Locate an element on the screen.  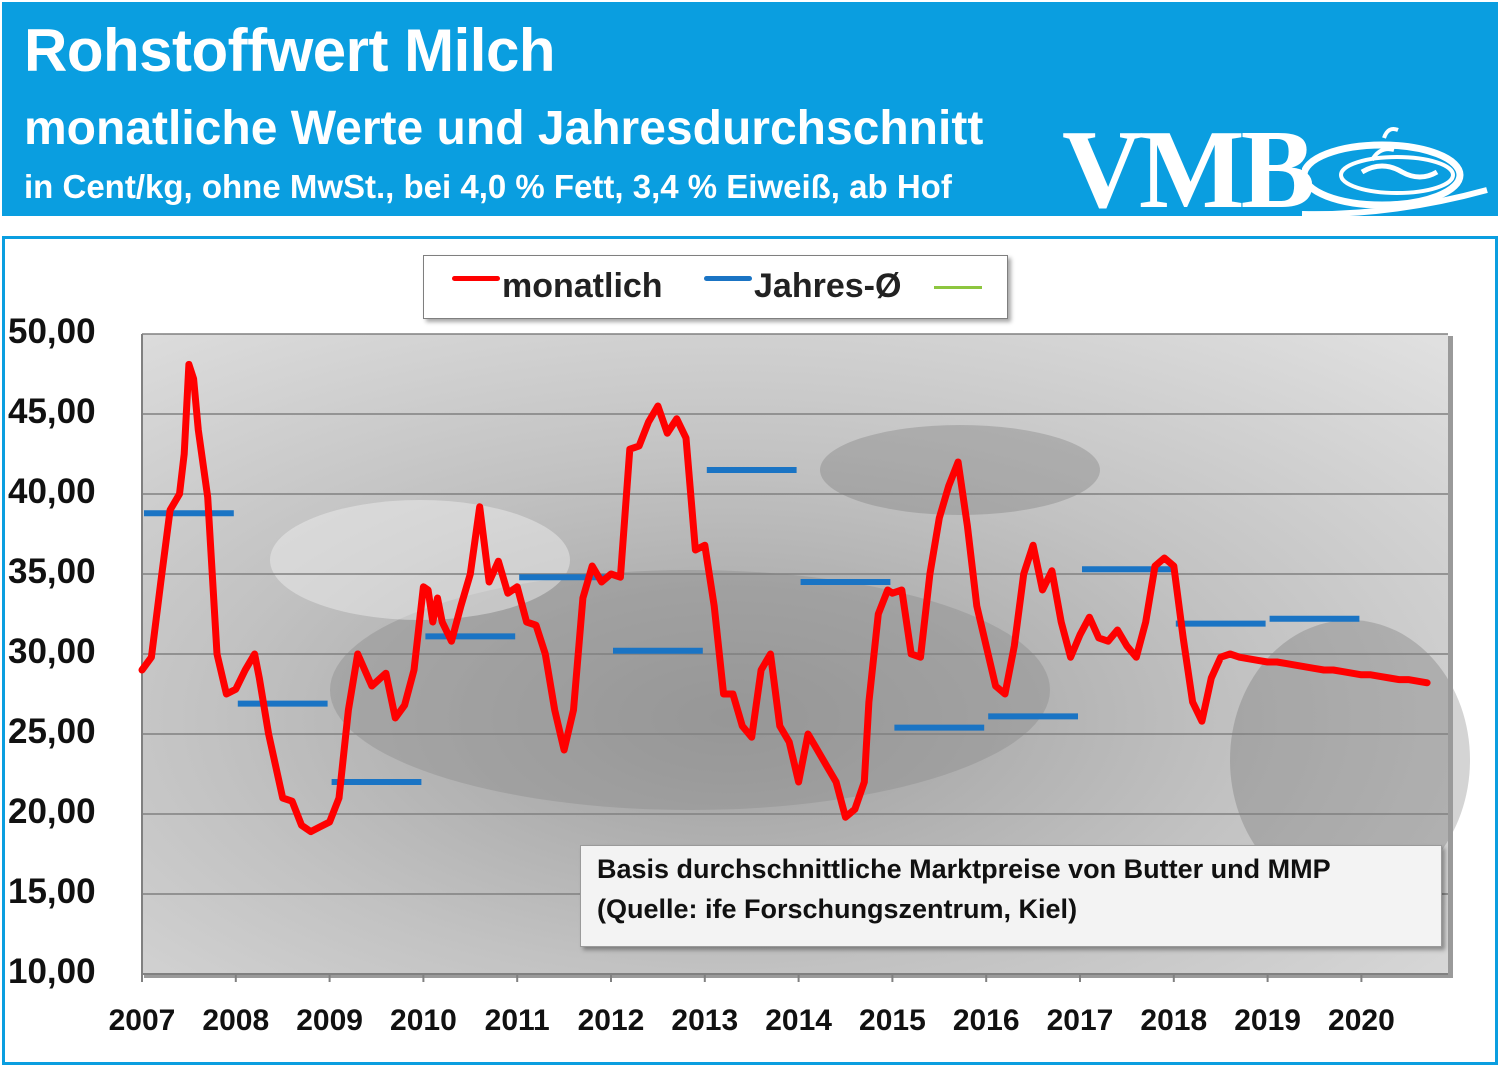
y-tick-label: 35,00 is located at coordinates (52, 571).